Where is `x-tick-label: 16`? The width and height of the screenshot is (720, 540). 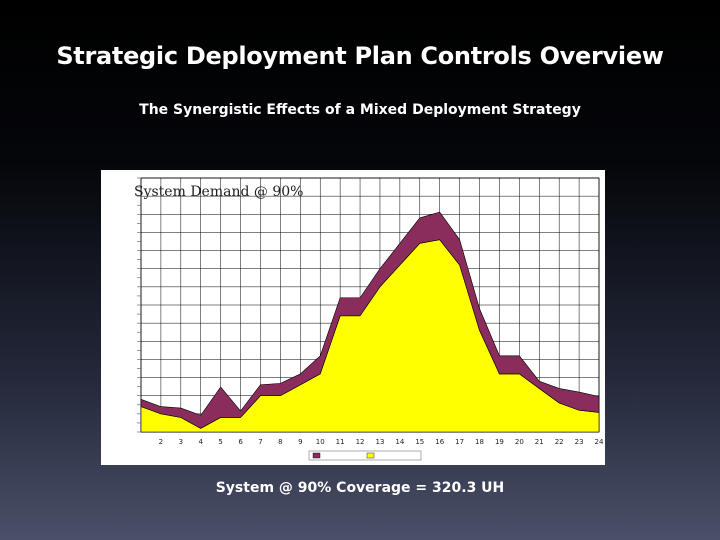 x-tick-label: 16 is located at coordinates (439, 442).